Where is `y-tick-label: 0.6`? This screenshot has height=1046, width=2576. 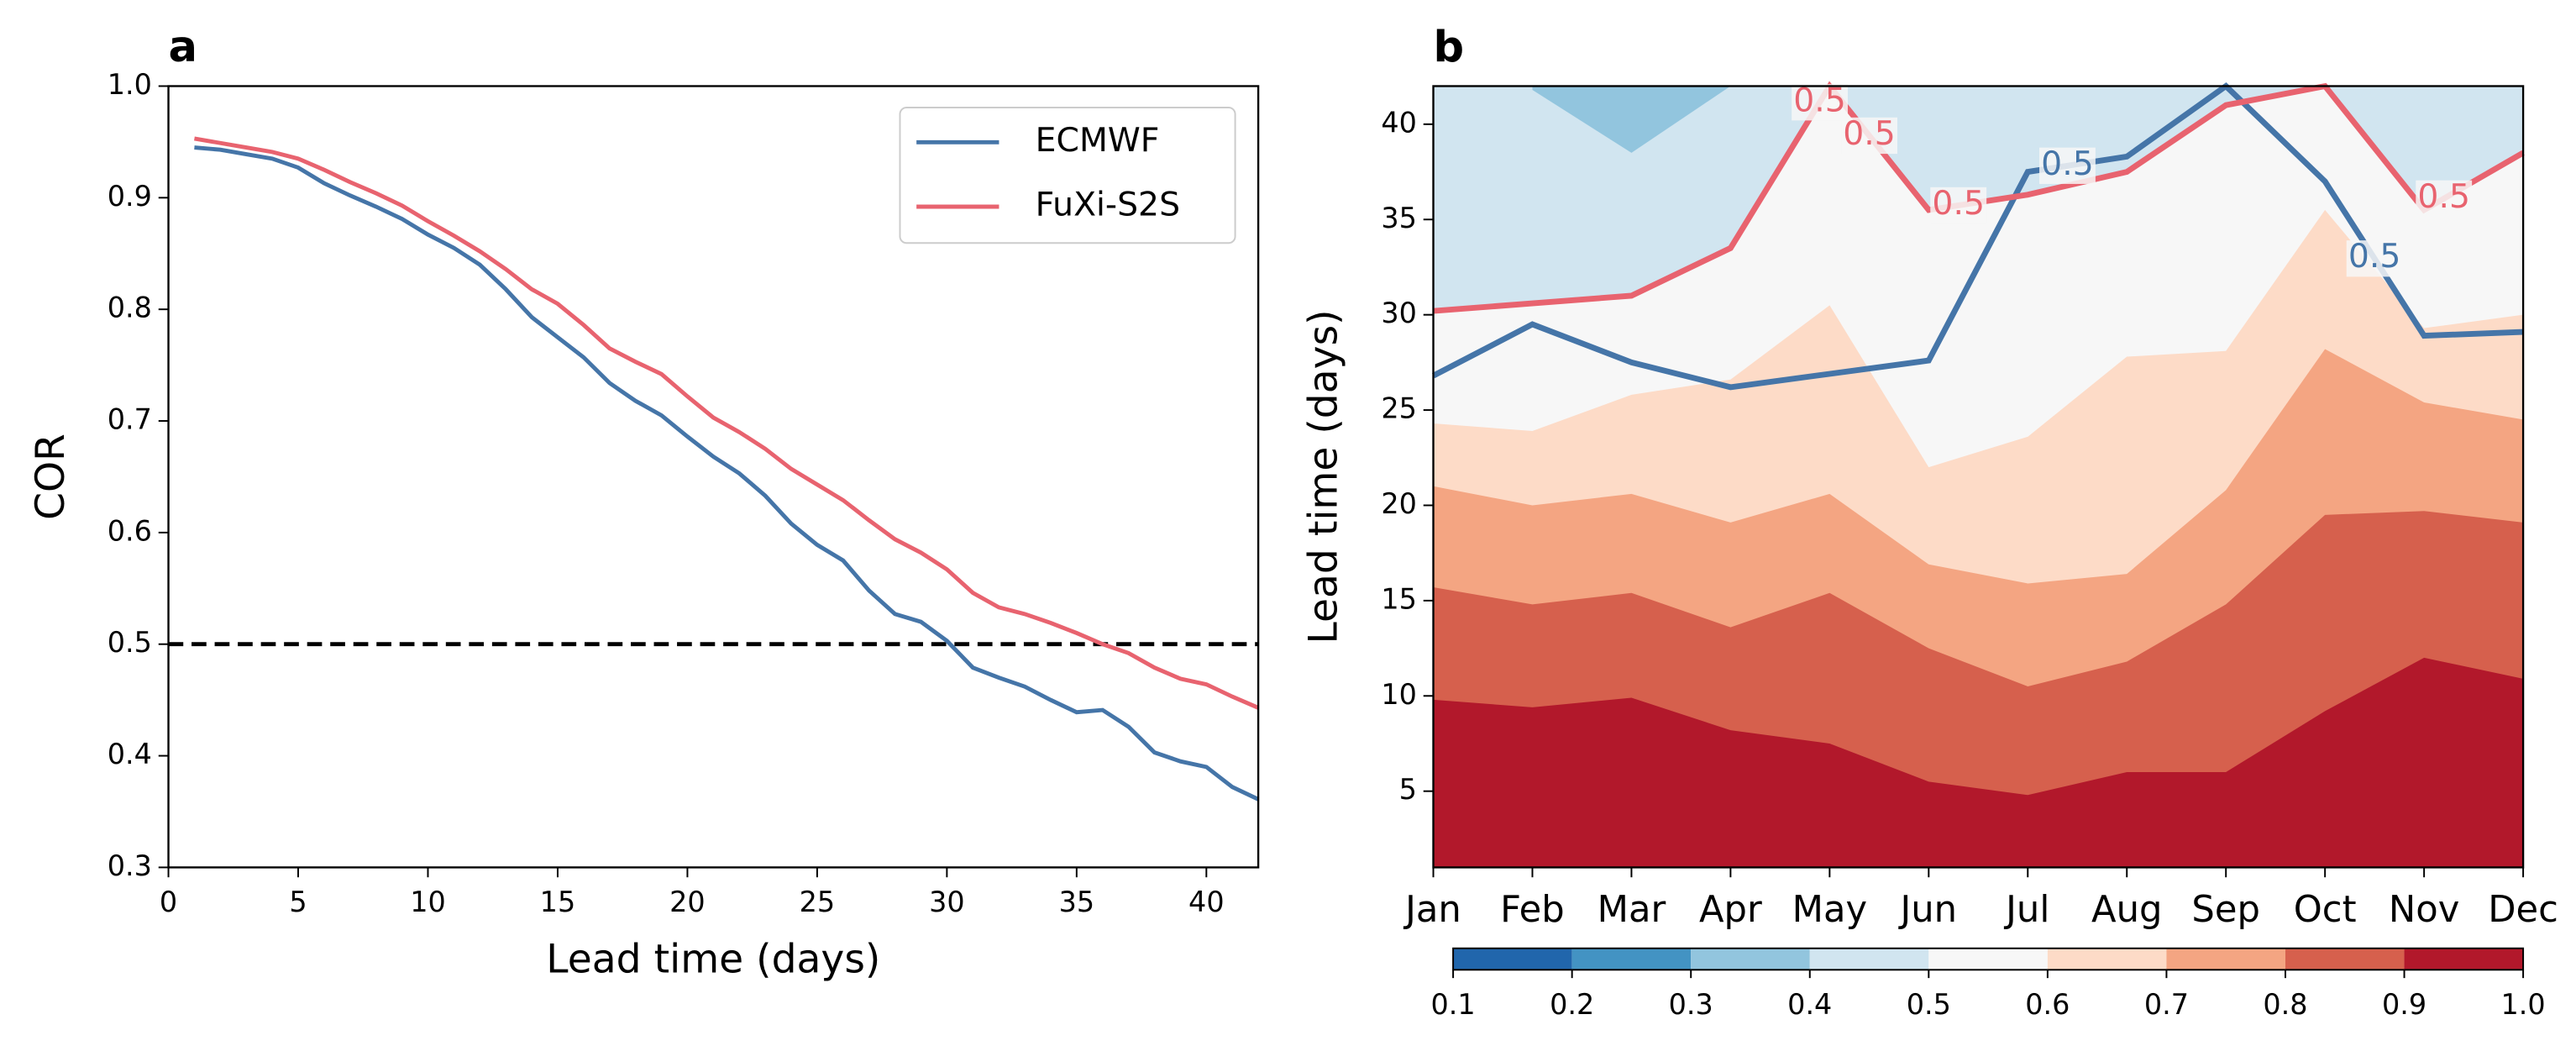 y-tick-label: 0.6 is located at coordinates (130, 530).